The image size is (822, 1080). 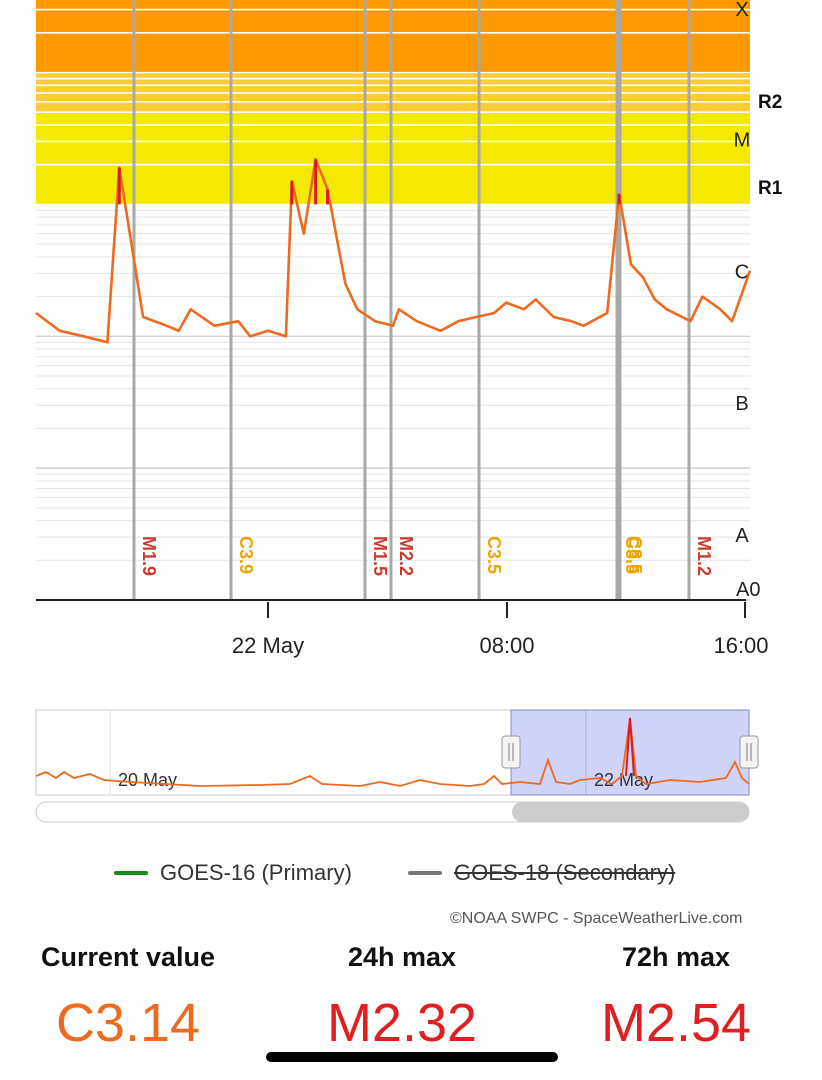 I want to click on legend-label-secondary: GOES-18 (Secondary), so click(x=565, y=872).